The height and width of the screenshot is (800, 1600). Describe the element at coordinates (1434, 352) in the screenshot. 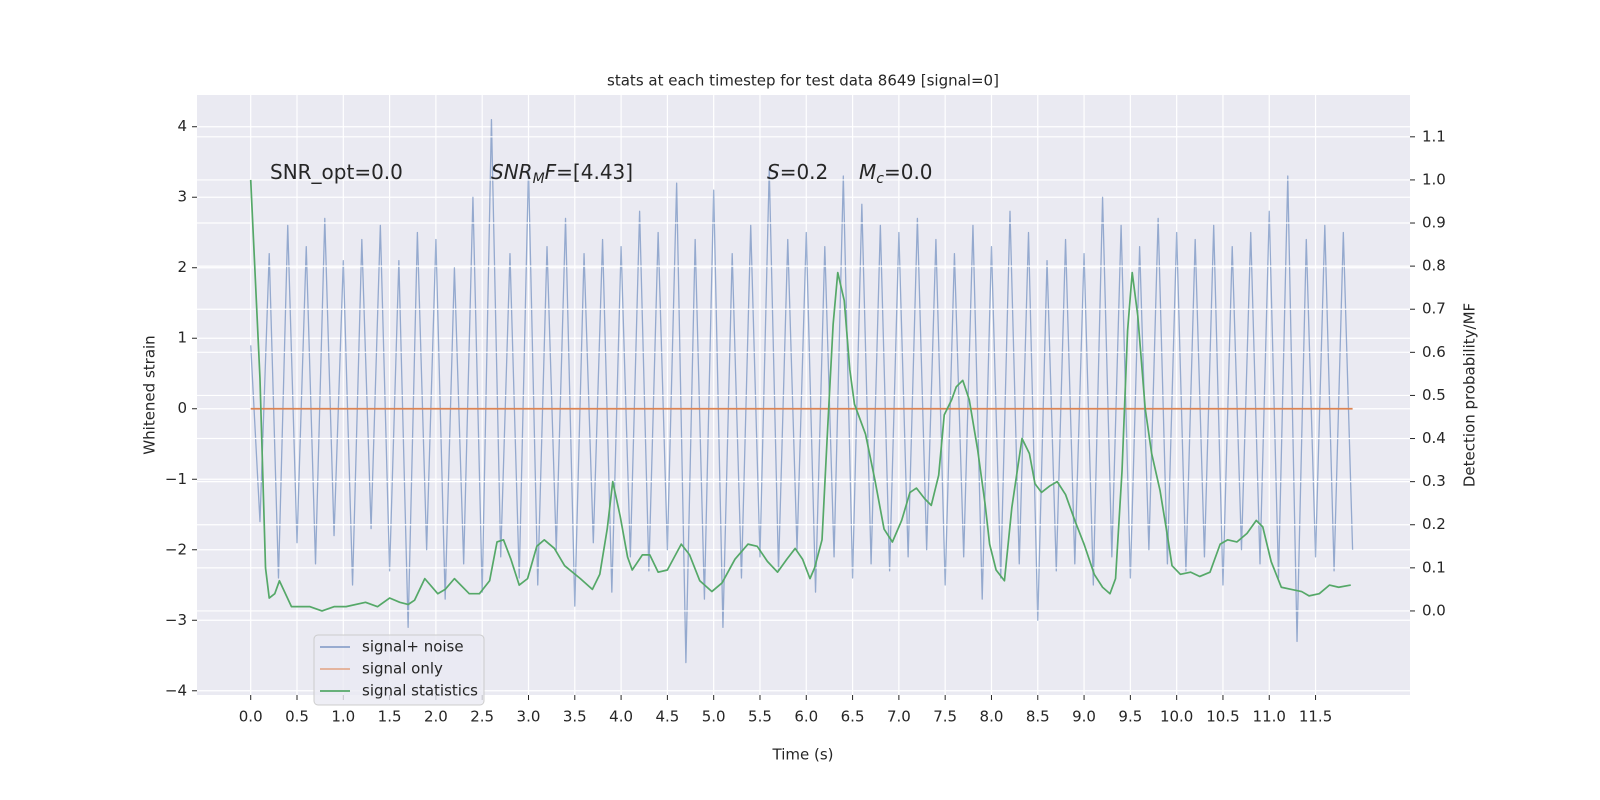

I see `y2-tick-label: 0.6` at that location.